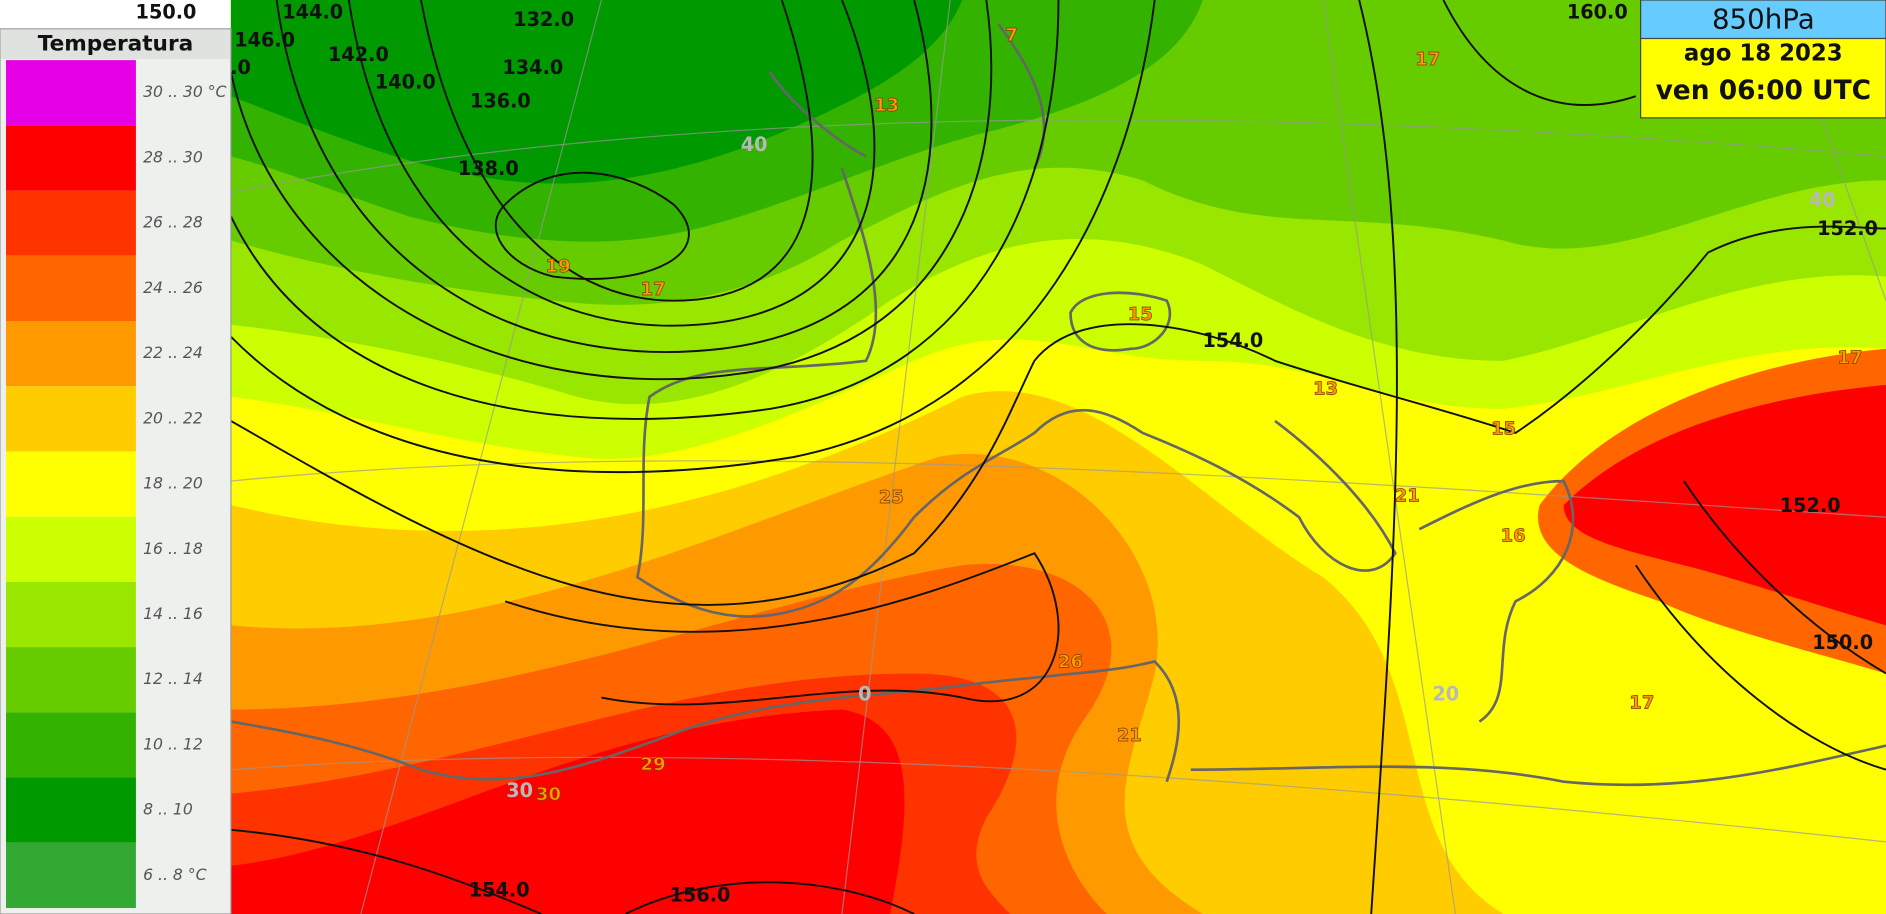 Image resolution: width=1886 pixels, height=914 pixels. I want to click on legend-header, so click(115, 44).